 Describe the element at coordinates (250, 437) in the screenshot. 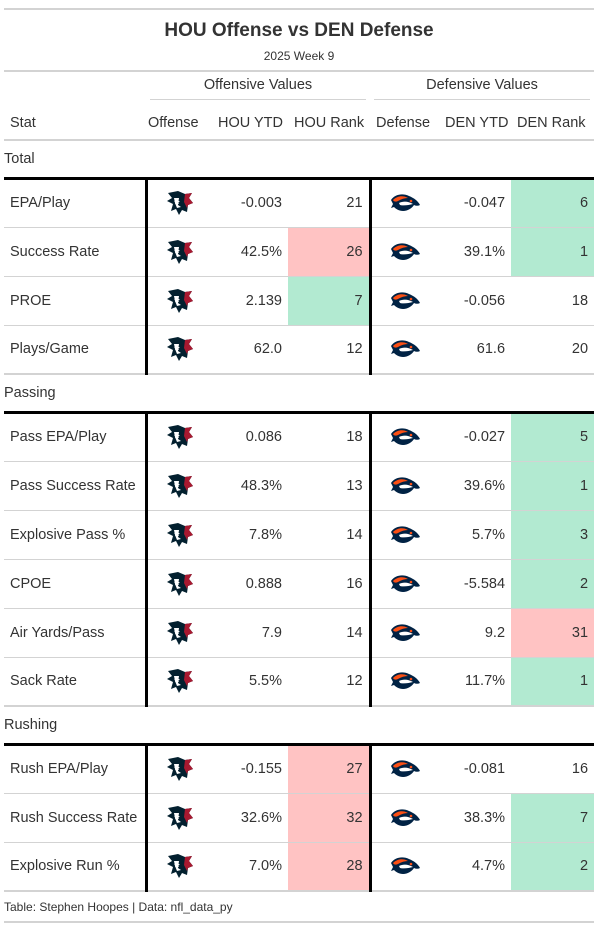

I see `hou-ytd-value: 0.086` at that location.